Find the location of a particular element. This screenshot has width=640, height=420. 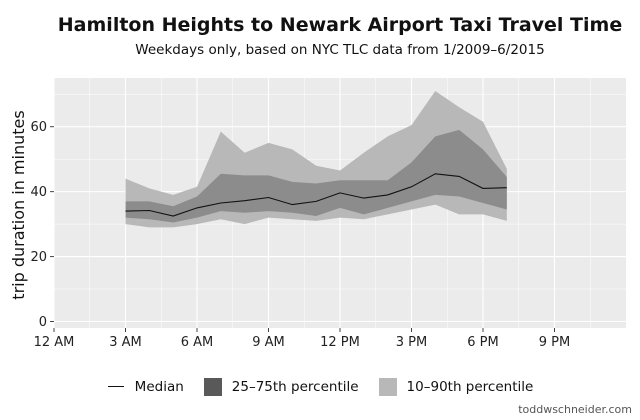

y-axis-title: trip duration in minutes is located at coordinates (18, 204).